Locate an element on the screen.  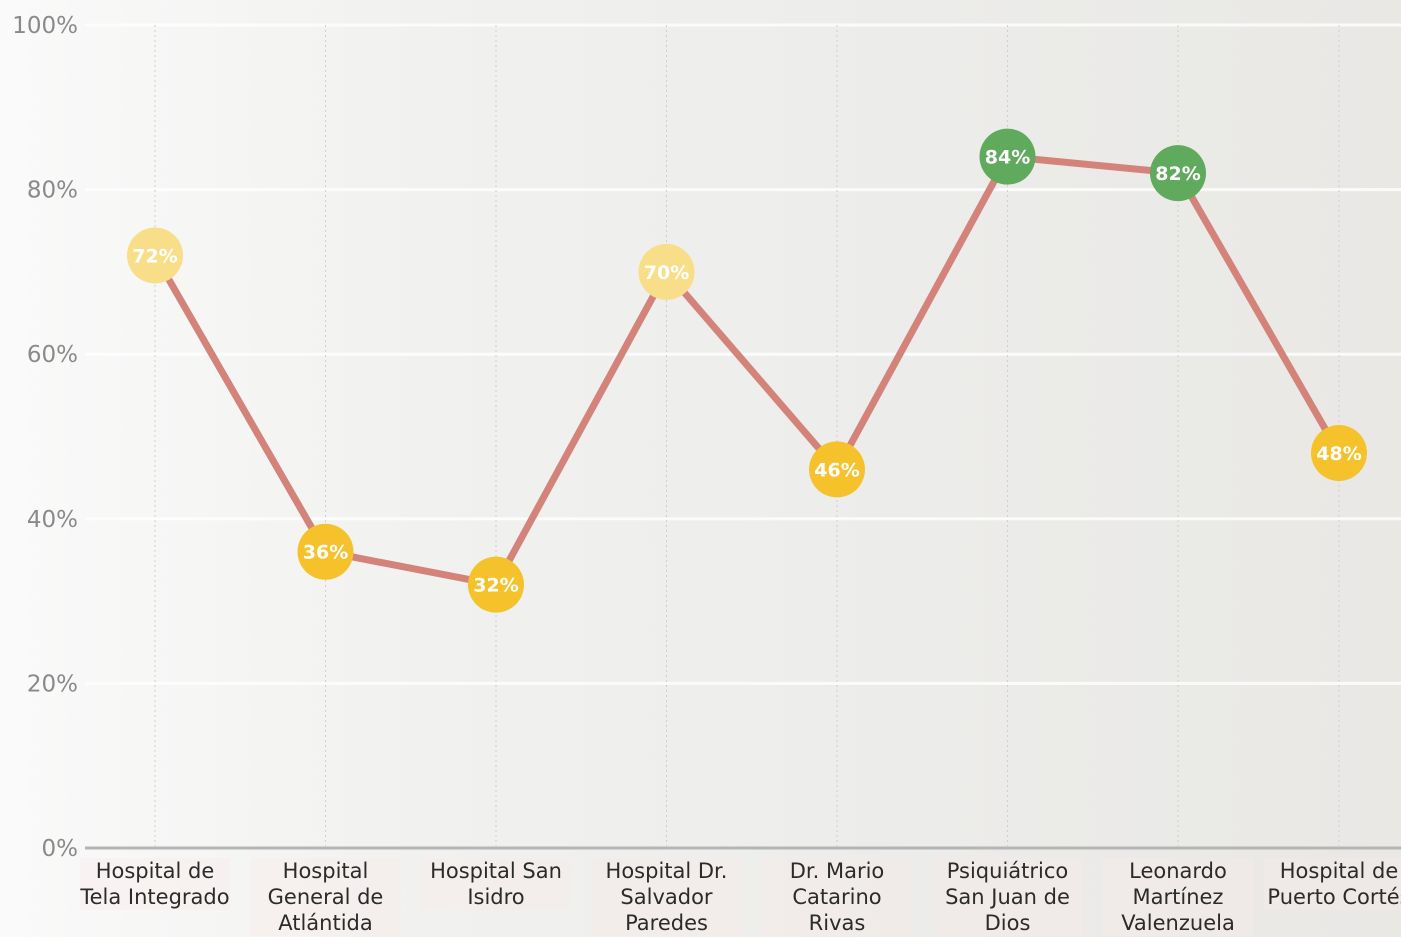
value-label: 82% is located at coordinates (1177, 174).